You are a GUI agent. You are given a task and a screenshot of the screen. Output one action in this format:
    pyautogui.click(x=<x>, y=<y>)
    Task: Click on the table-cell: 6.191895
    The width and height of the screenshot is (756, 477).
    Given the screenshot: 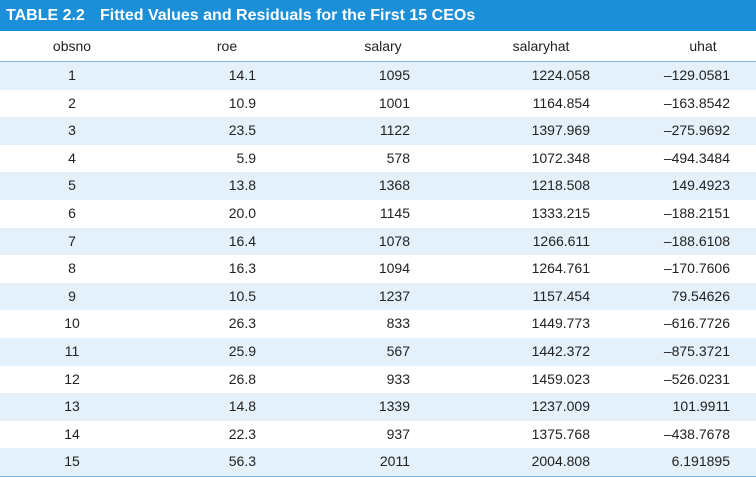 What is the action you would take?
    pyautogui.click(x=700, y=461)
    